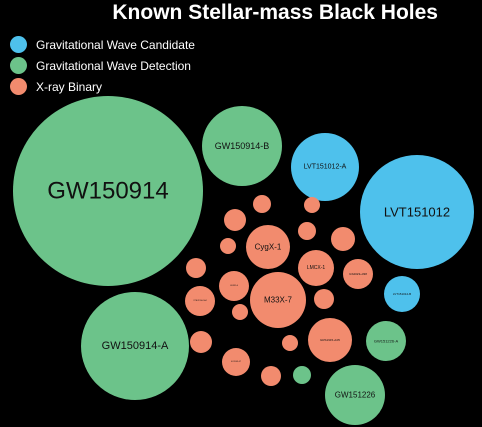 The width and height of the screenshot is (482, 427). I want to click on bubble-label: LVT151012, so click(417, 212).